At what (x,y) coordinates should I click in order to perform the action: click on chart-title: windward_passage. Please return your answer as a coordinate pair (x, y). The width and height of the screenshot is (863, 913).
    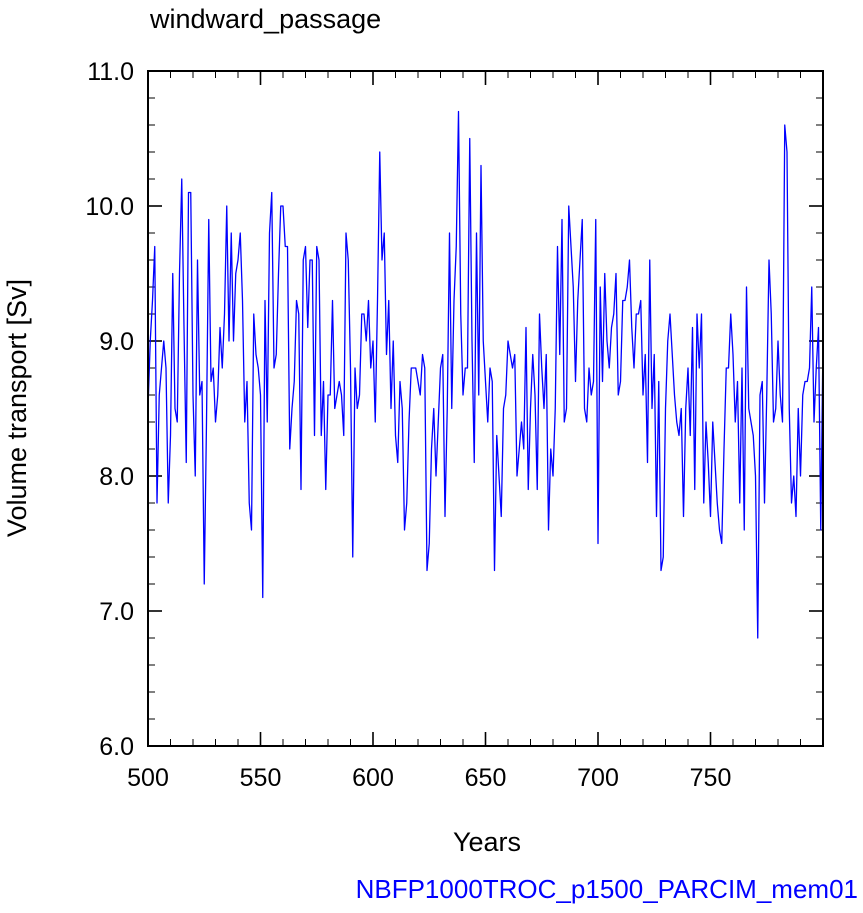
    Looking at the image, I should click on (265, 19).